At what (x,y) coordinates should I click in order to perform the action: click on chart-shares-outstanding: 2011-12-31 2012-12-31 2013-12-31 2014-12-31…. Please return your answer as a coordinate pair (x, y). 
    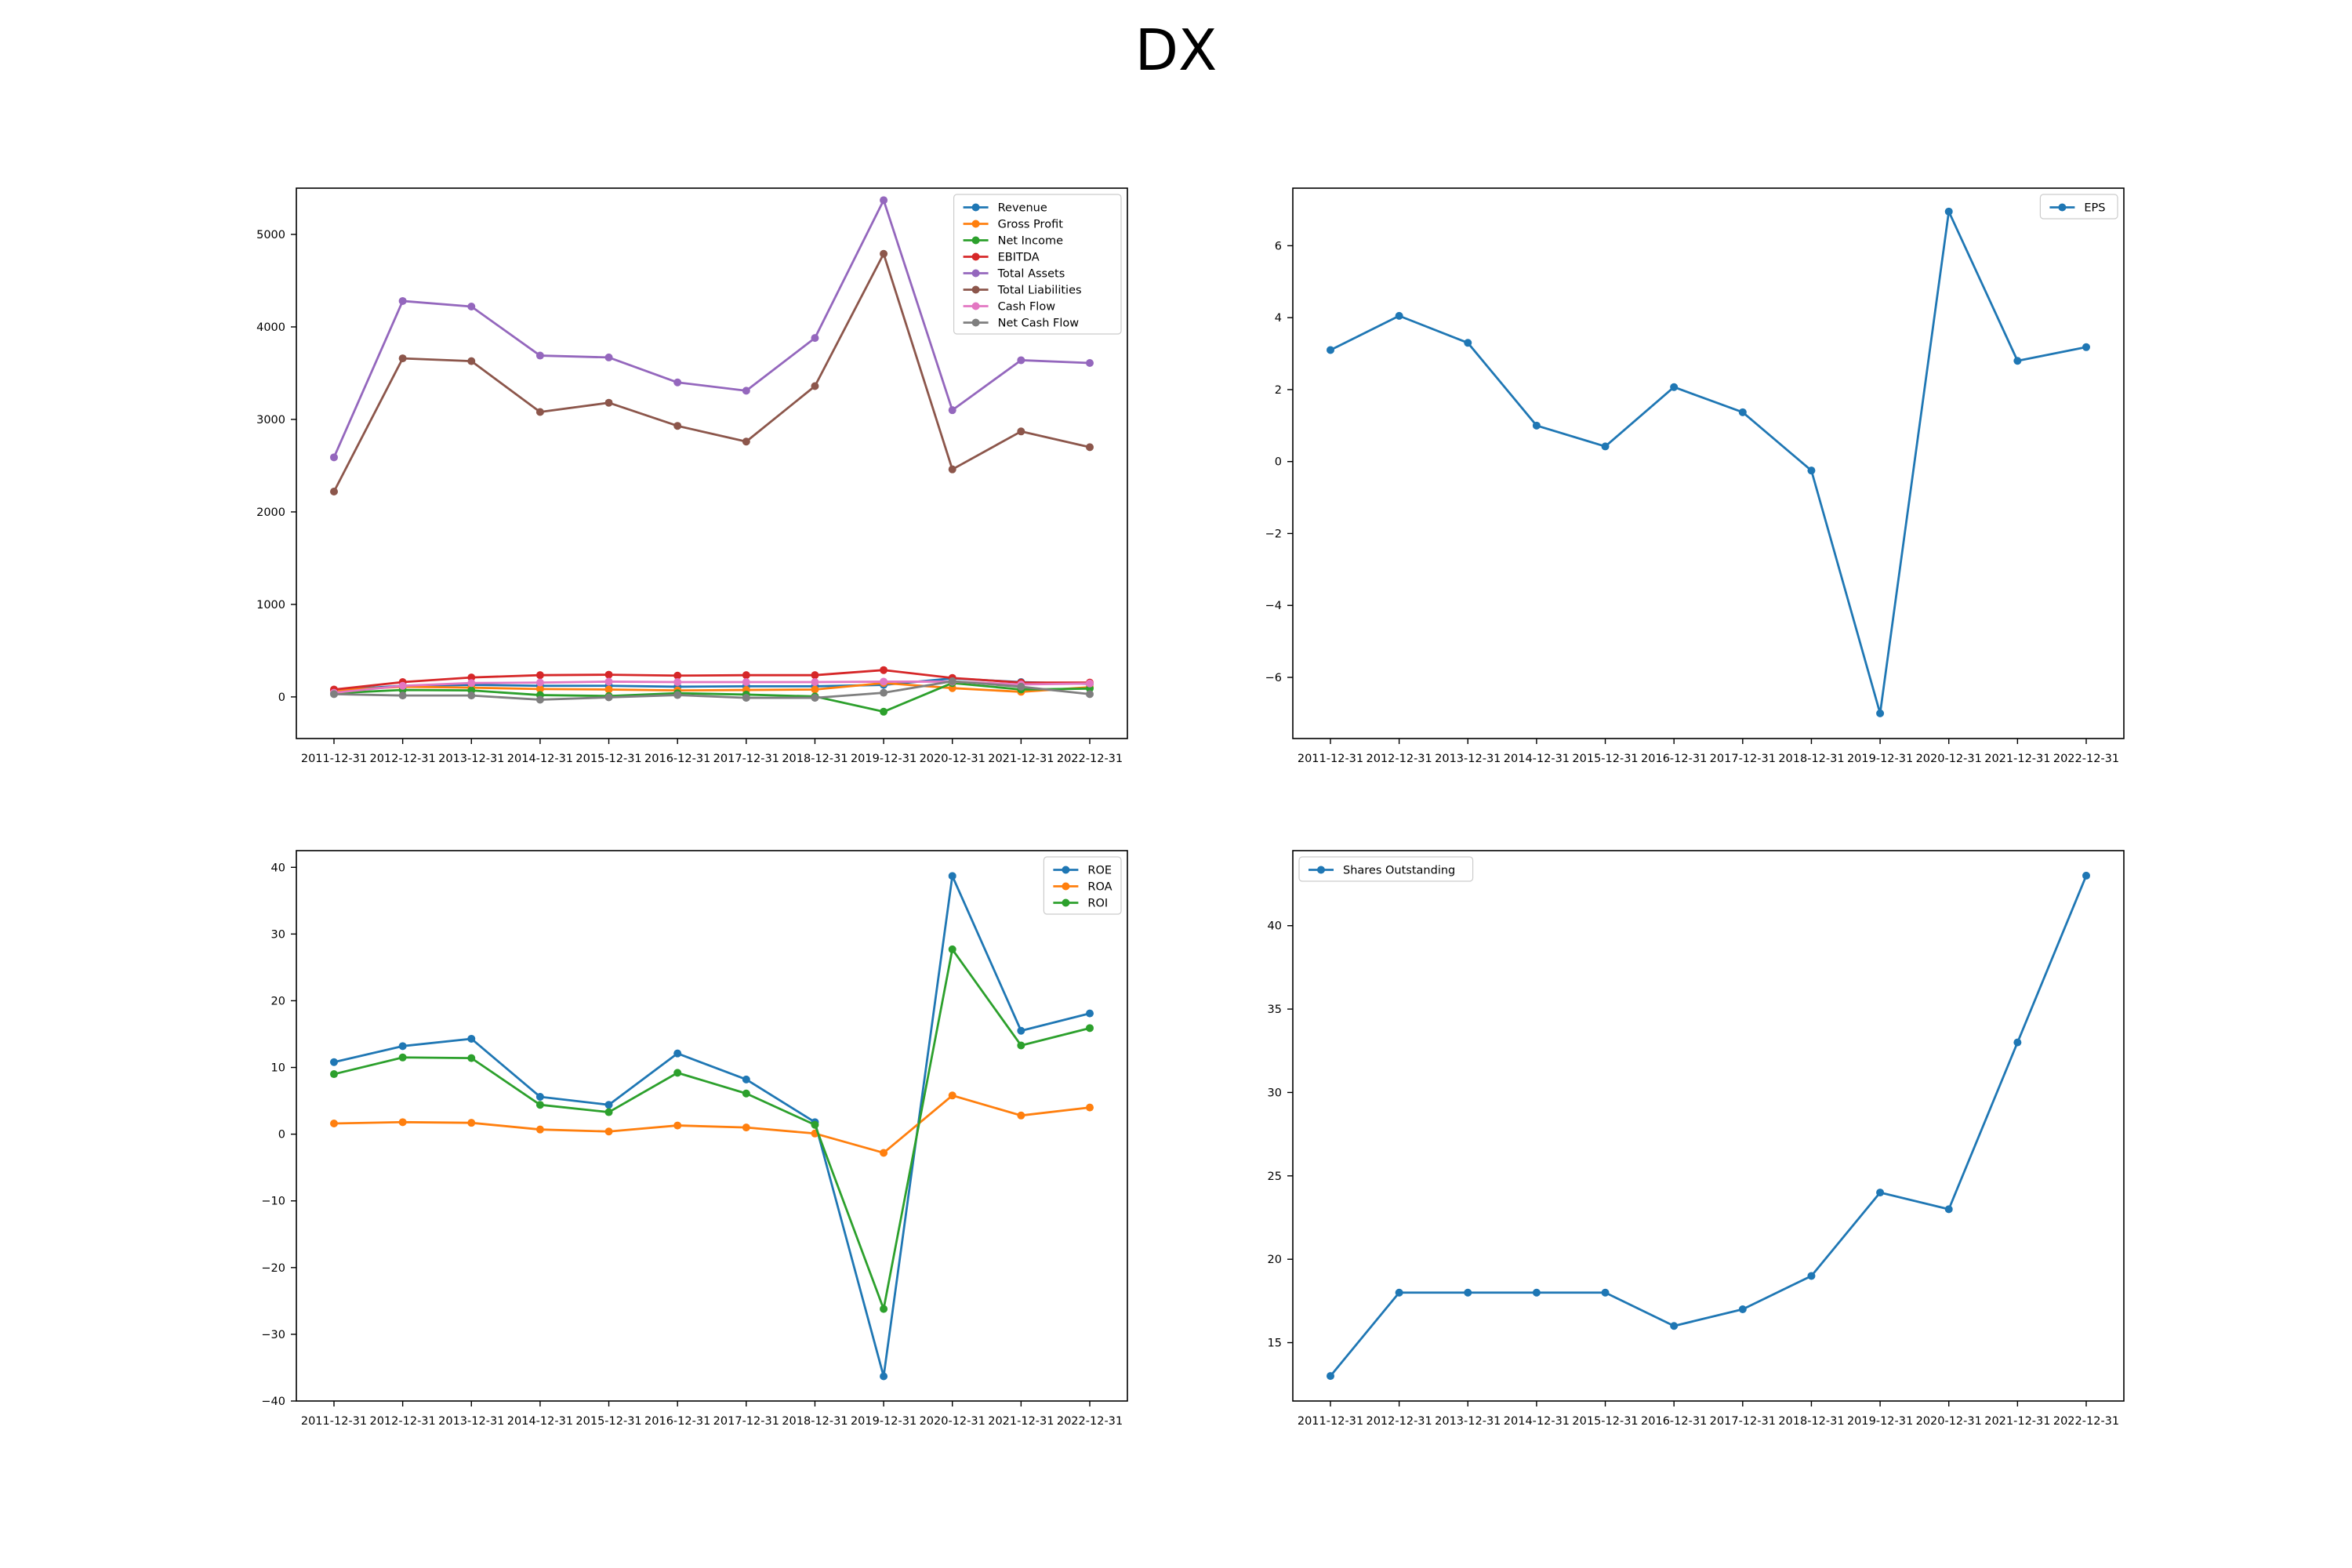
    Looking at the image, I should click on (1696, 1139).